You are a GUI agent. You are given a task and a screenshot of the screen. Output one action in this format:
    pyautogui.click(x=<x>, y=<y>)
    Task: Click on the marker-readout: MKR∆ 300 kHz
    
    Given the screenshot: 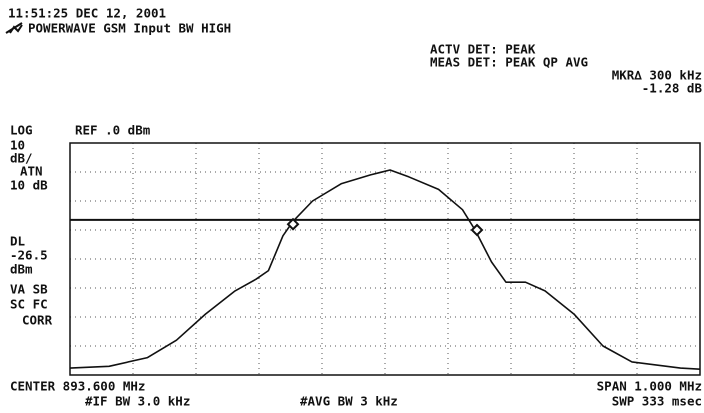 What is the action you would take?
    pyautogui.click(x=657, y=75)
    